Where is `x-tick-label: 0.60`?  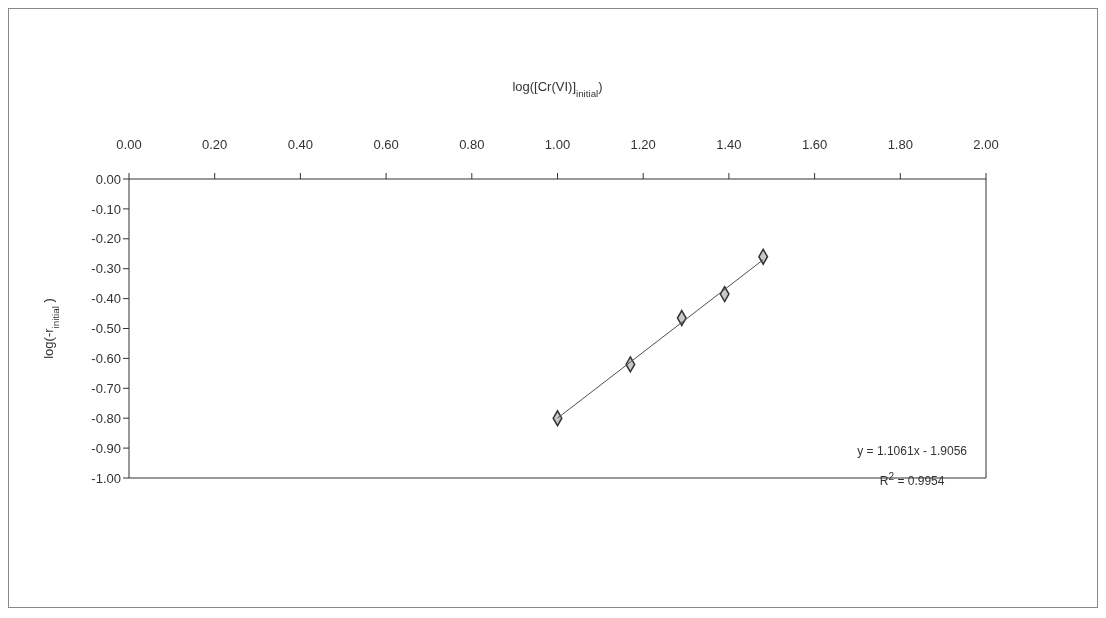 x-tick-label: 0.60 is located at coordinates (386, 144).